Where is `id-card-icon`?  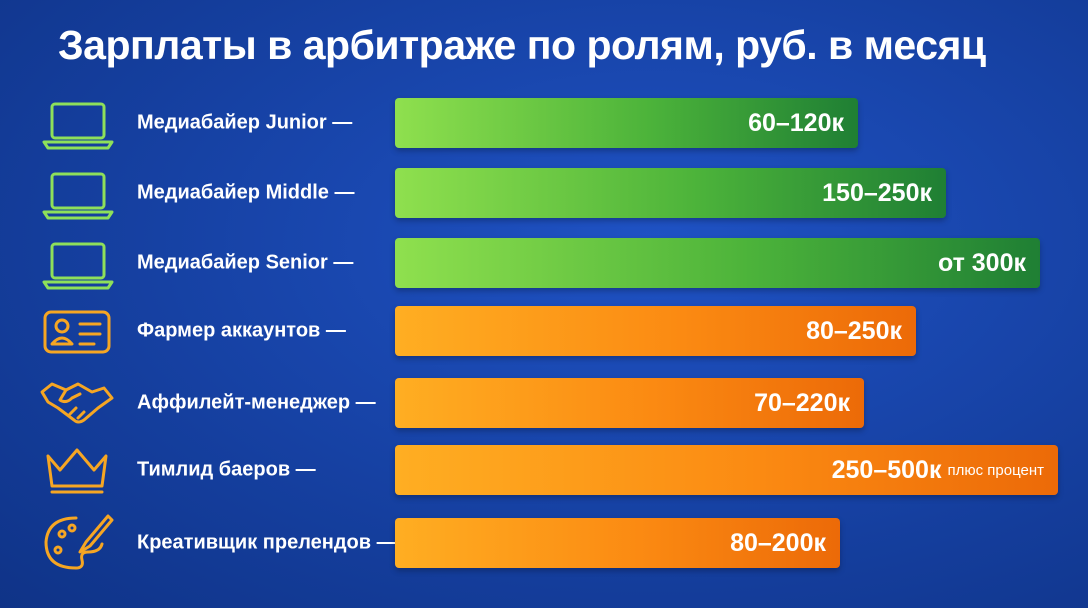
id-card-icon is located at coordinates (77, 332).